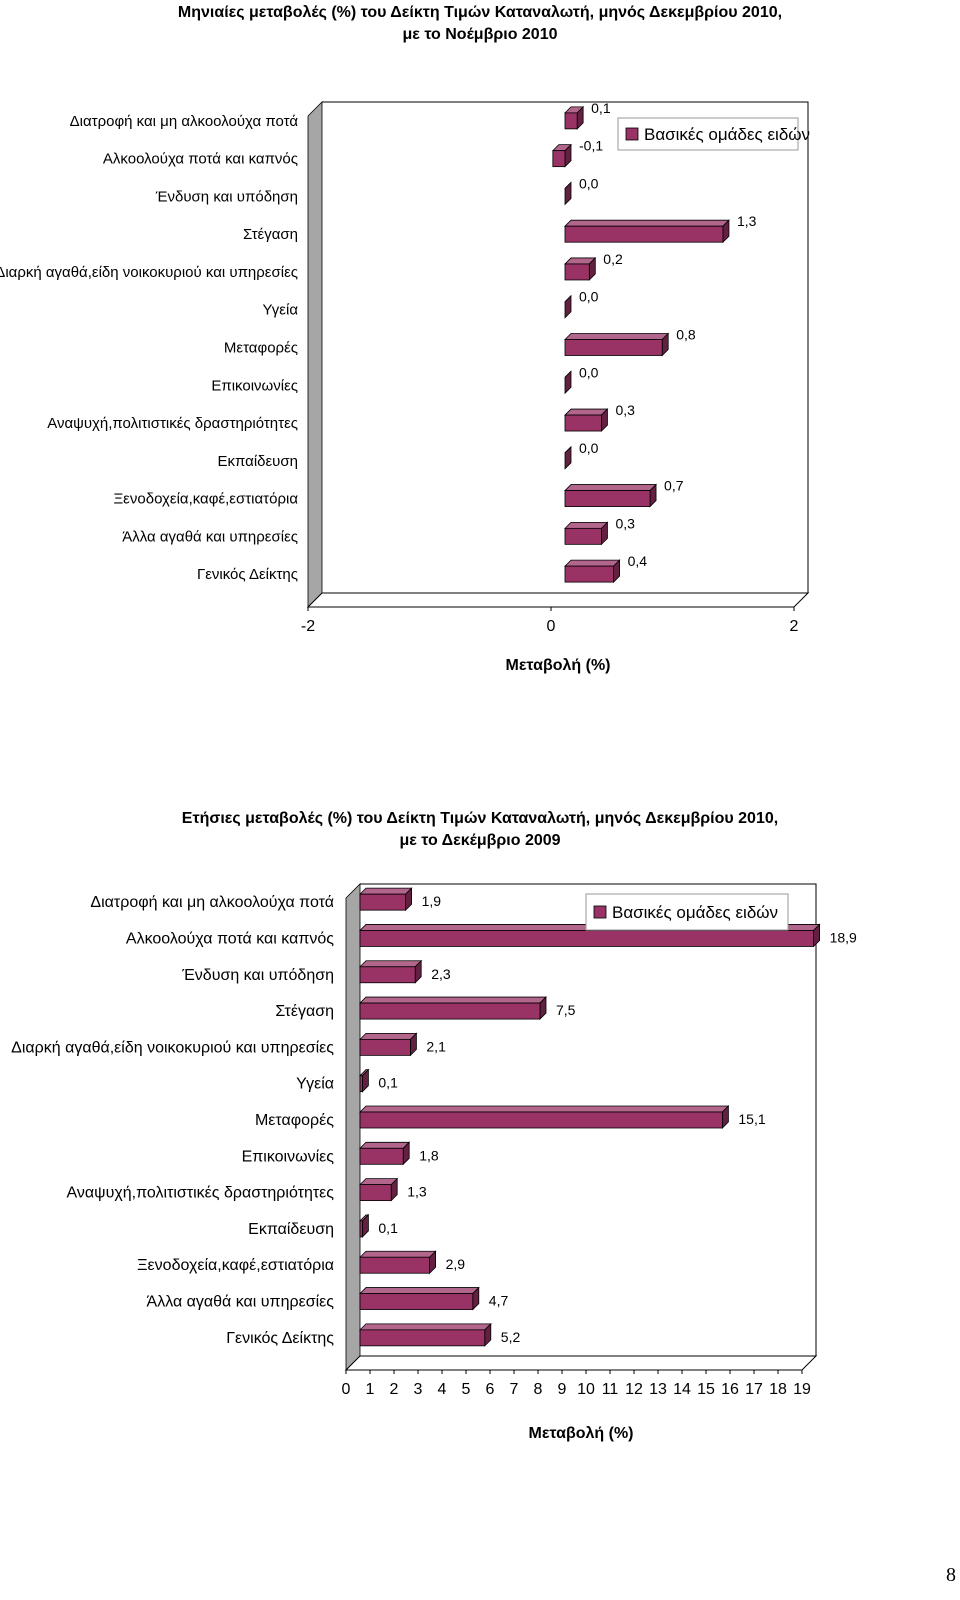 This screenshot has height=1600, width=960. Describe the element at coordinates (212, 902) in the screenshot. I see `category-label: Διατροφή και μη αλκοολούχα ποτά` at that location.